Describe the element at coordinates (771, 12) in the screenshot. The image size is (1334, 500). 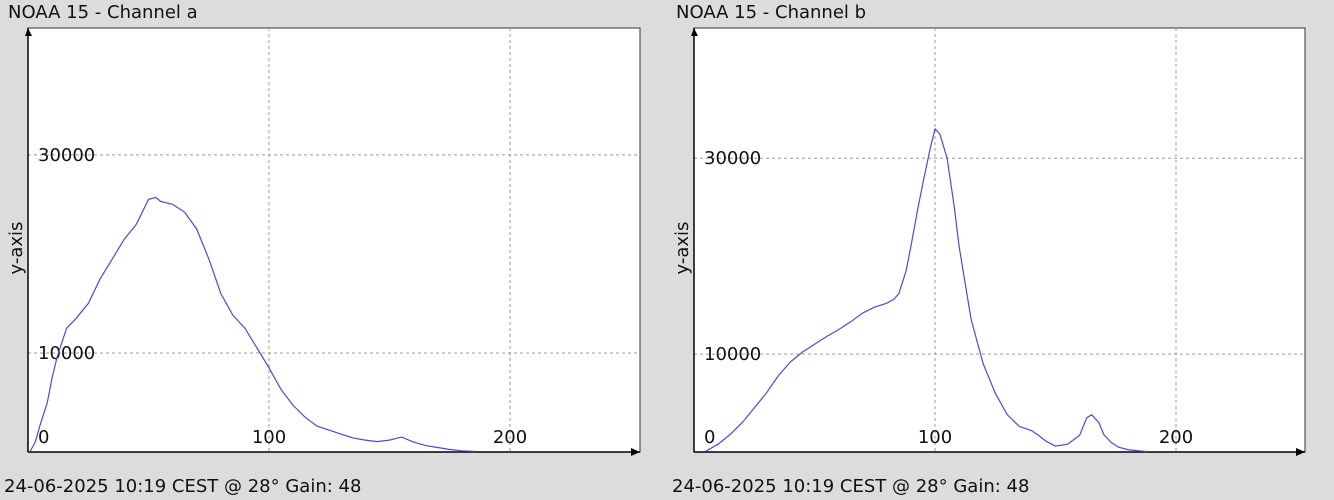
I see `panel-b-title: NOAA 15 - Channel b` at that location.